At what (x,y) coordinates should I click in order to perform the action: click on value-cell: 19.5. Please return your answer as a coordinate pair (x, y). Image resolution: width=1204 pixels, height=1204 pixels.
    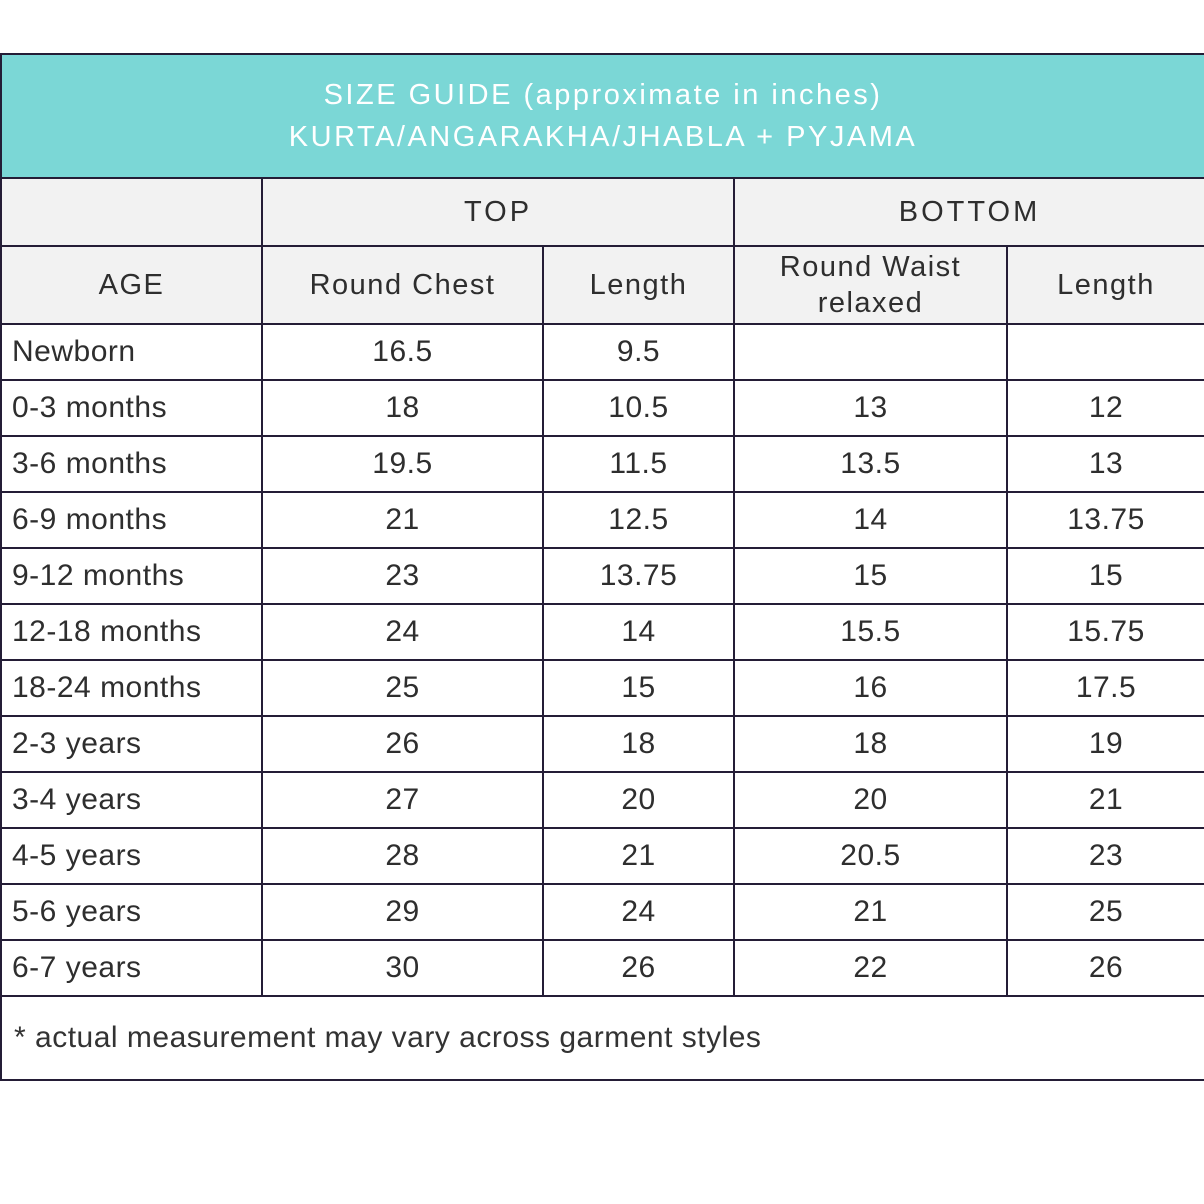
    Looking at the image, I should click on (402, 464).